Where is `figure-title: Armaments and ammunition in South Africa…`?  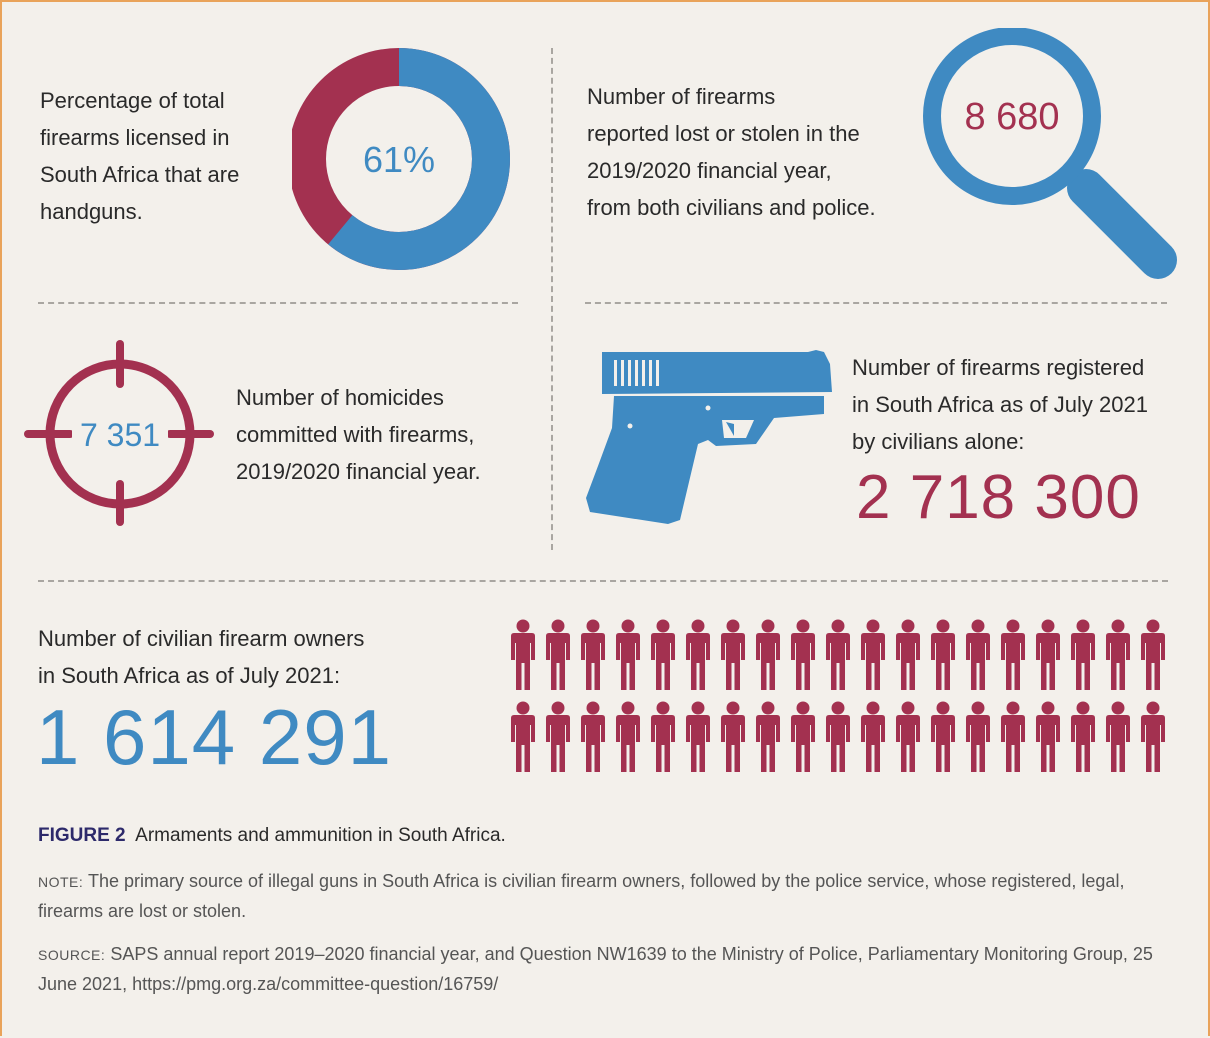 figure-title: Armaments and ammunition in South Africa… is located at coordinates (320, 835).